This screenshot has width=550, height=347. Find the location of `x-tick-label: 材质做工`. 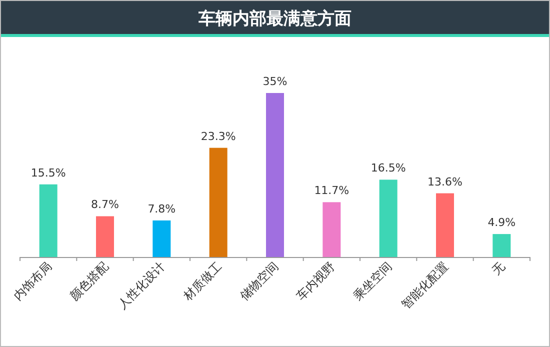

x-tick-label: 材质做工 is located at coordinates (202, 281).